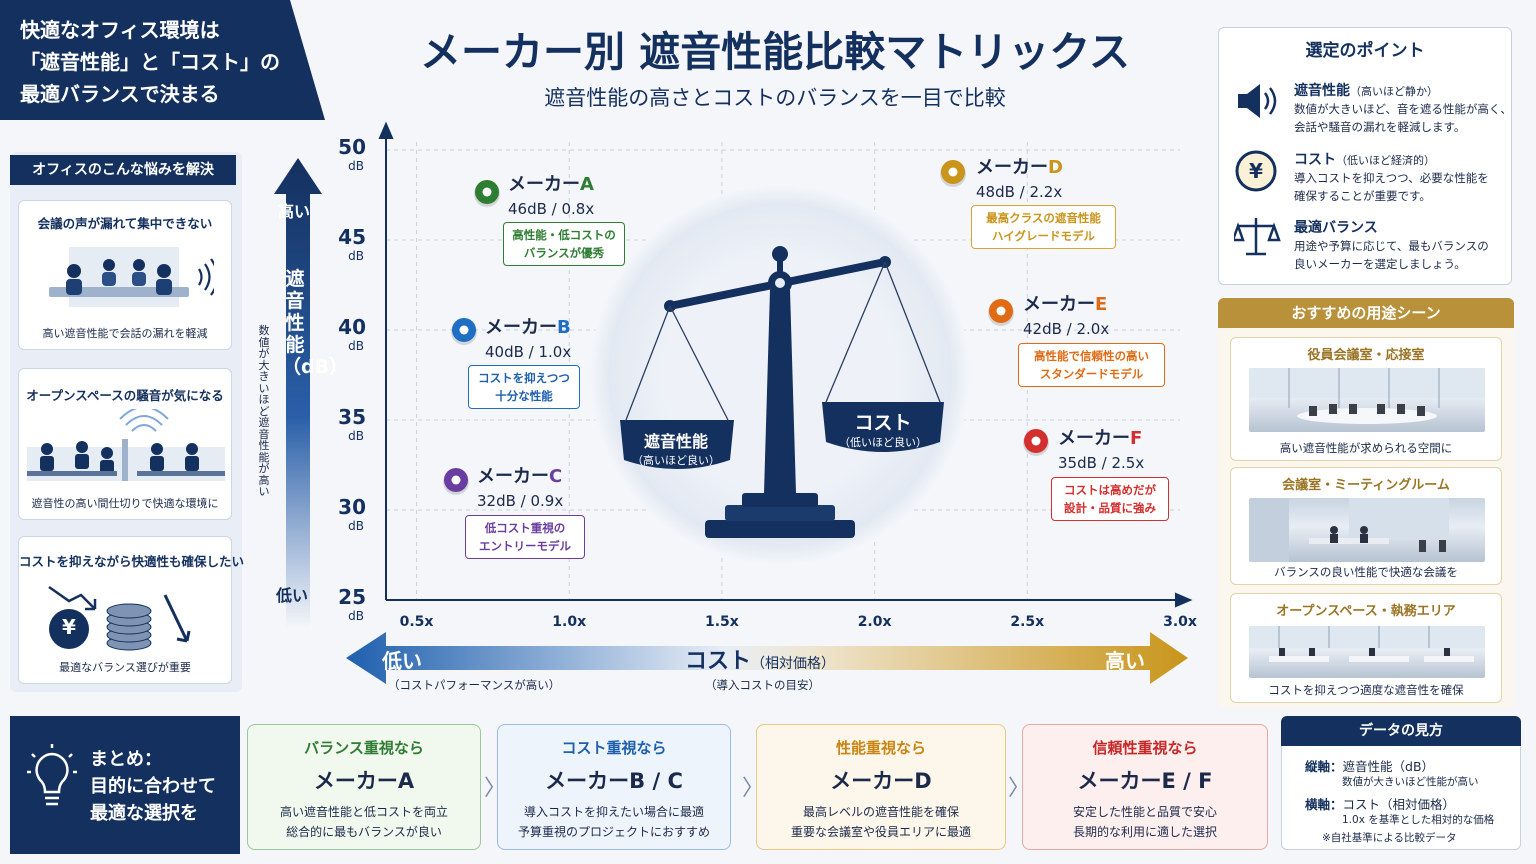 The width and height of the screenshot is (1536, 864). I want to click on maker-f-tag: コストは高めだが 設計・品質に強み, so click(1110, 499).